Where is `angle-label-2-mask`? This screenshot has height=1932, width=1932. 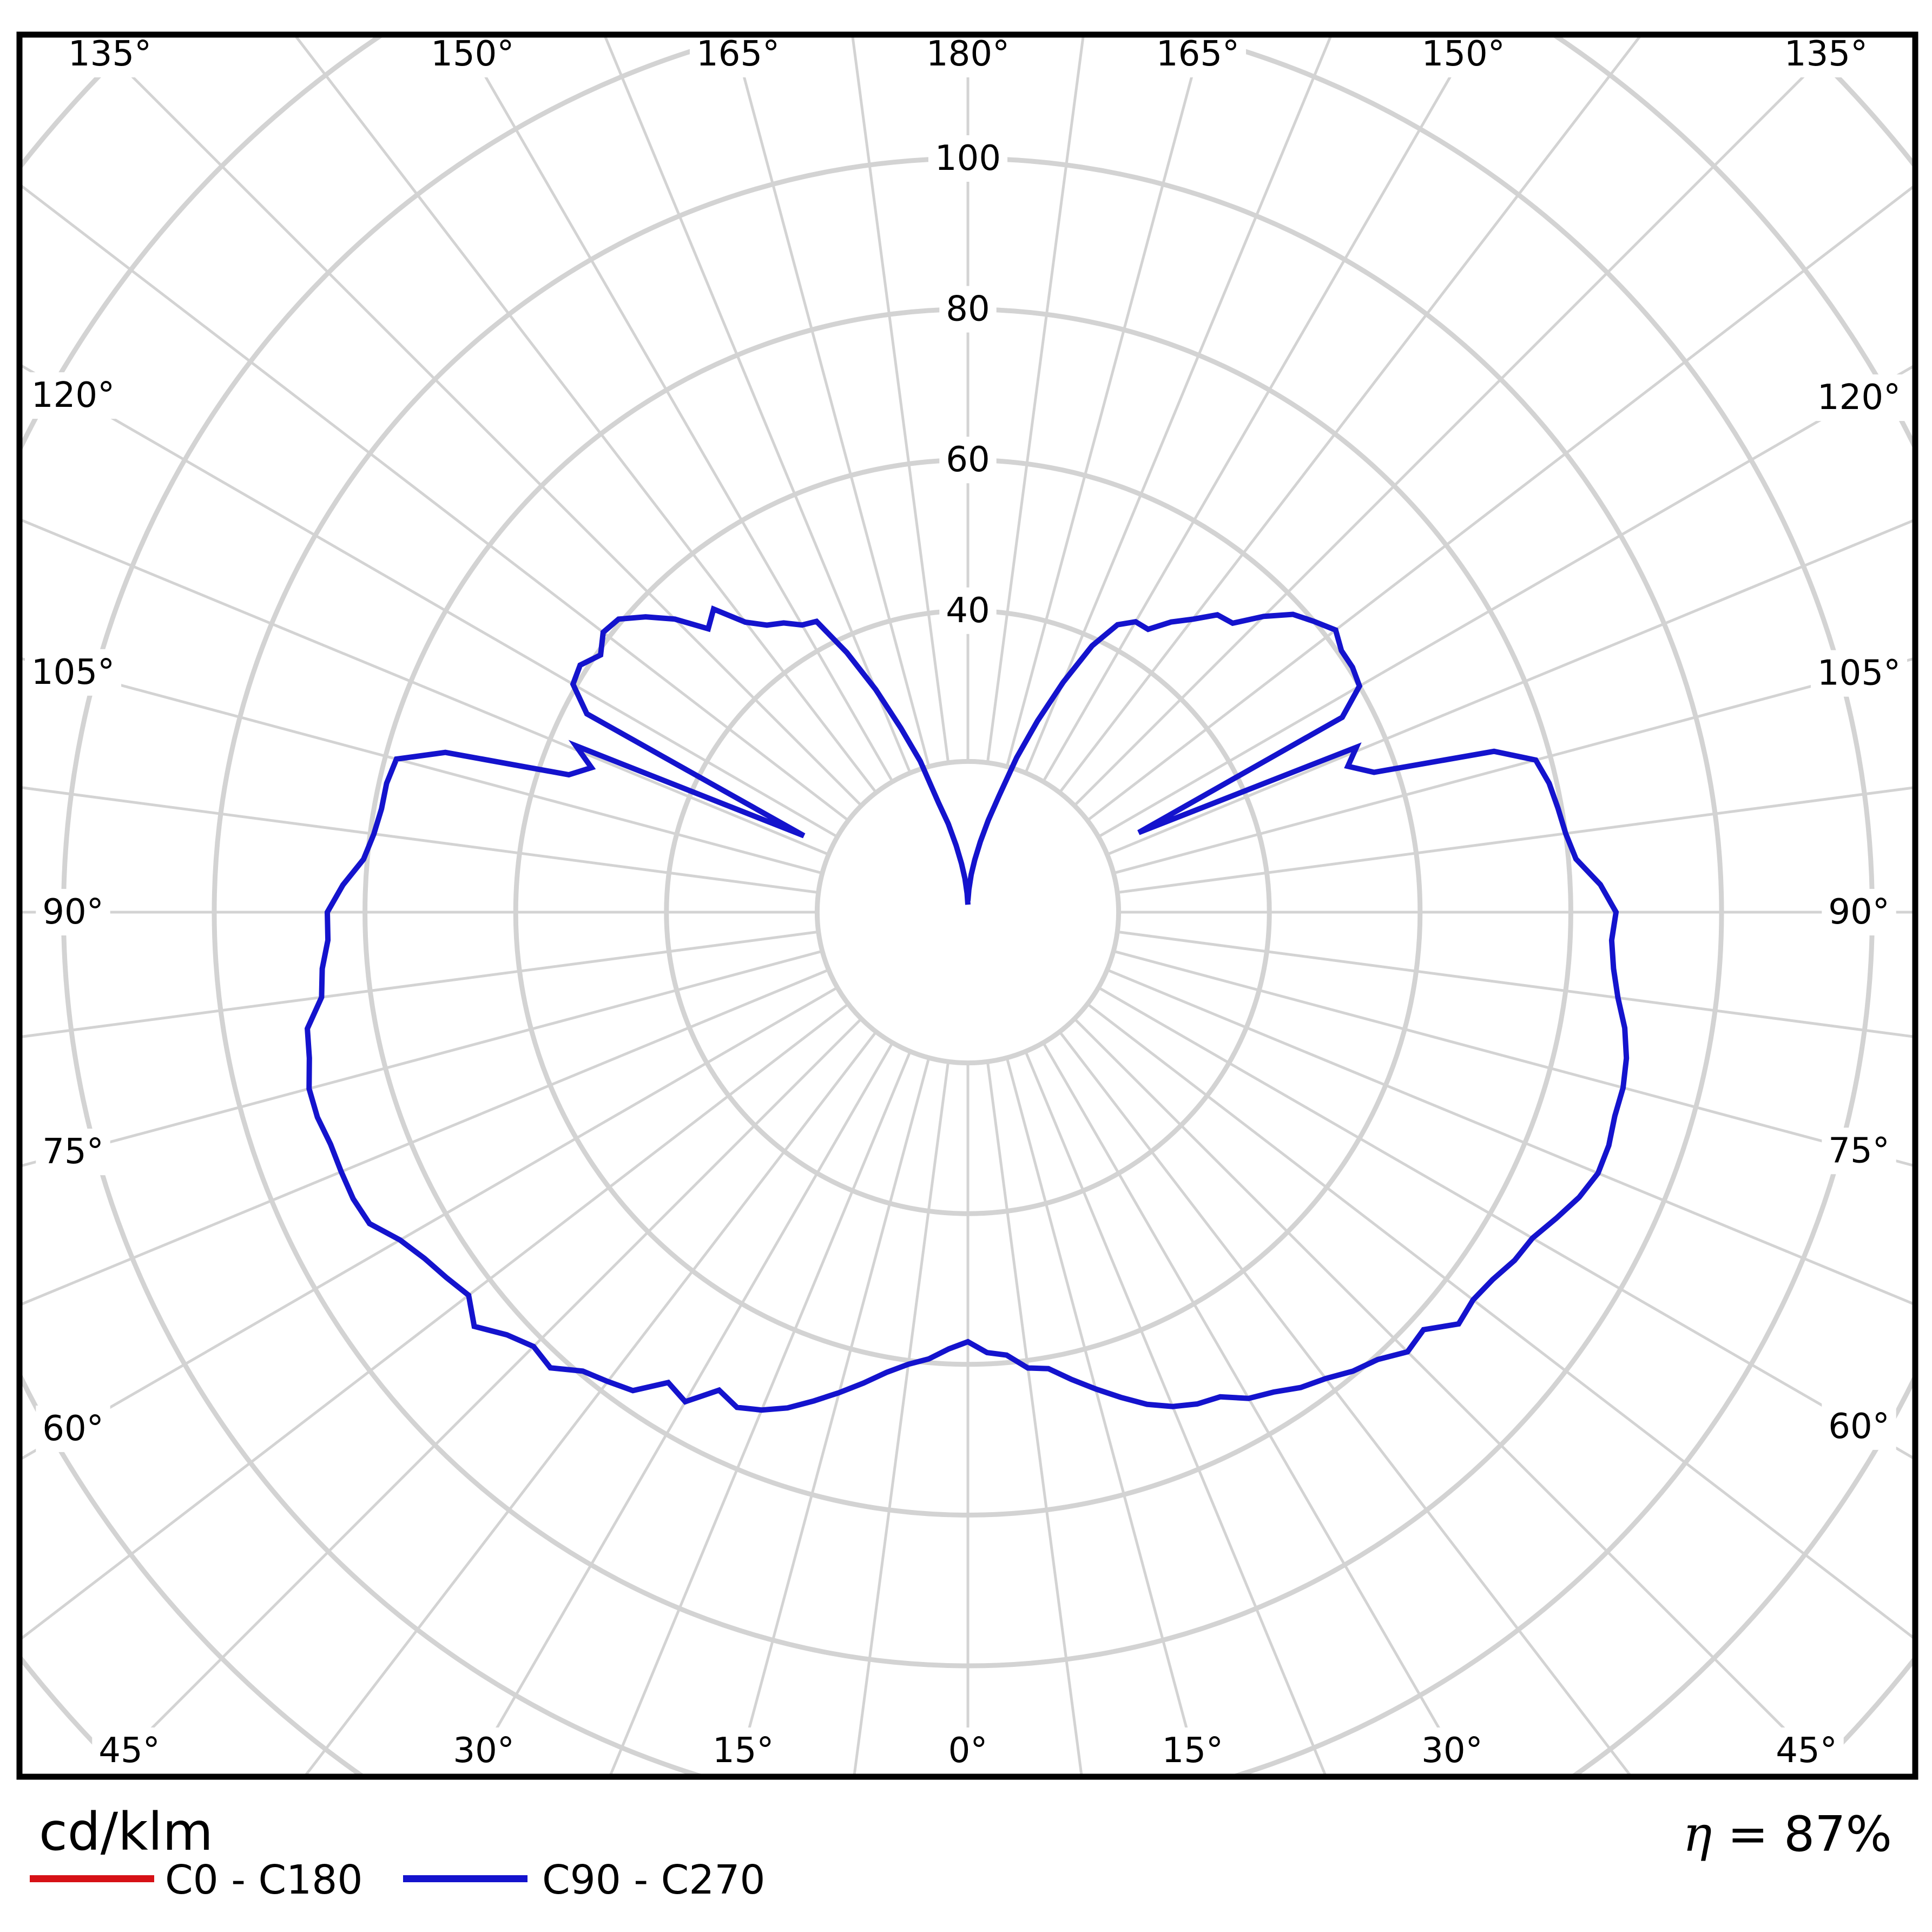 angle-label-2-mask is located at coordinates (738, 54).